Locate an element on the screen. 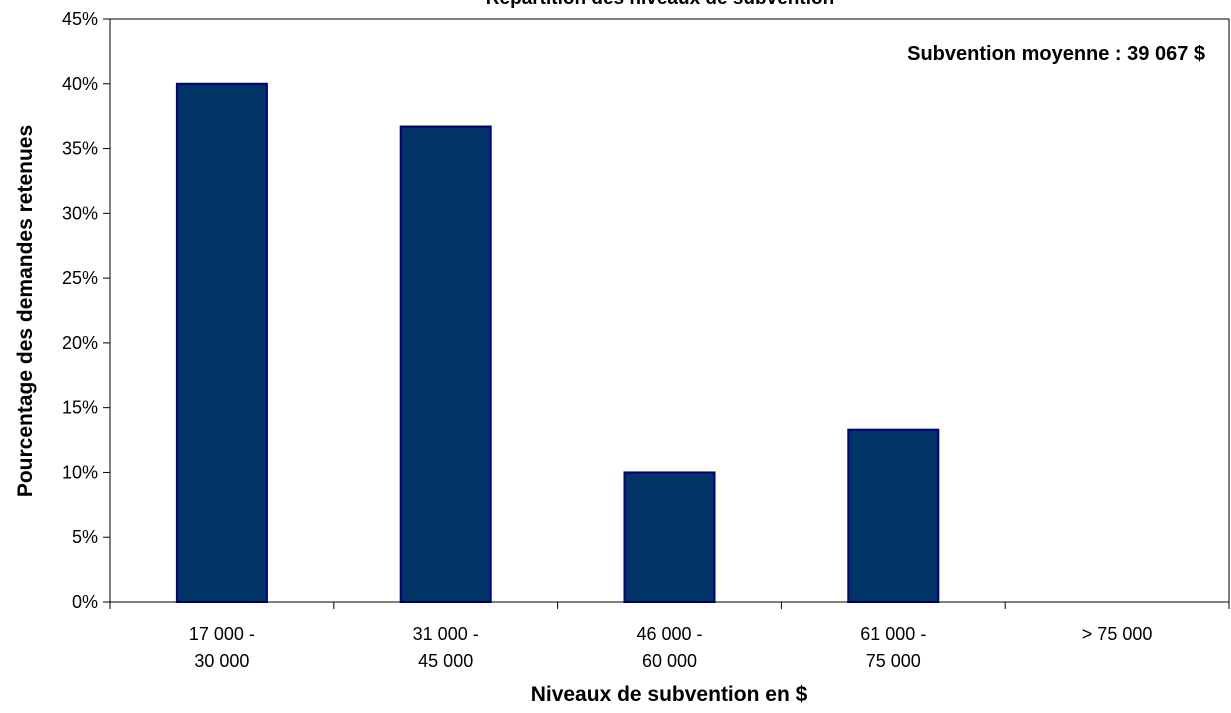  y-tick-label: 0% is located at coordinates (85, 602).